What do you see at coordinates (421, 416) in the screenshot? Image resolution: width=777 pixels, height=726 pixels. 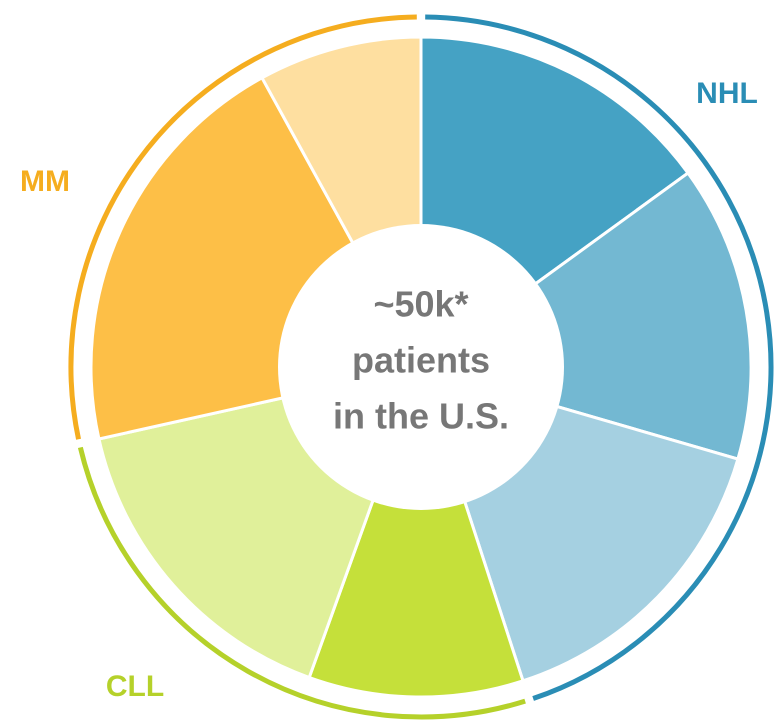 I see `center-text: in the U.S.` at bounding box center [421, 416].